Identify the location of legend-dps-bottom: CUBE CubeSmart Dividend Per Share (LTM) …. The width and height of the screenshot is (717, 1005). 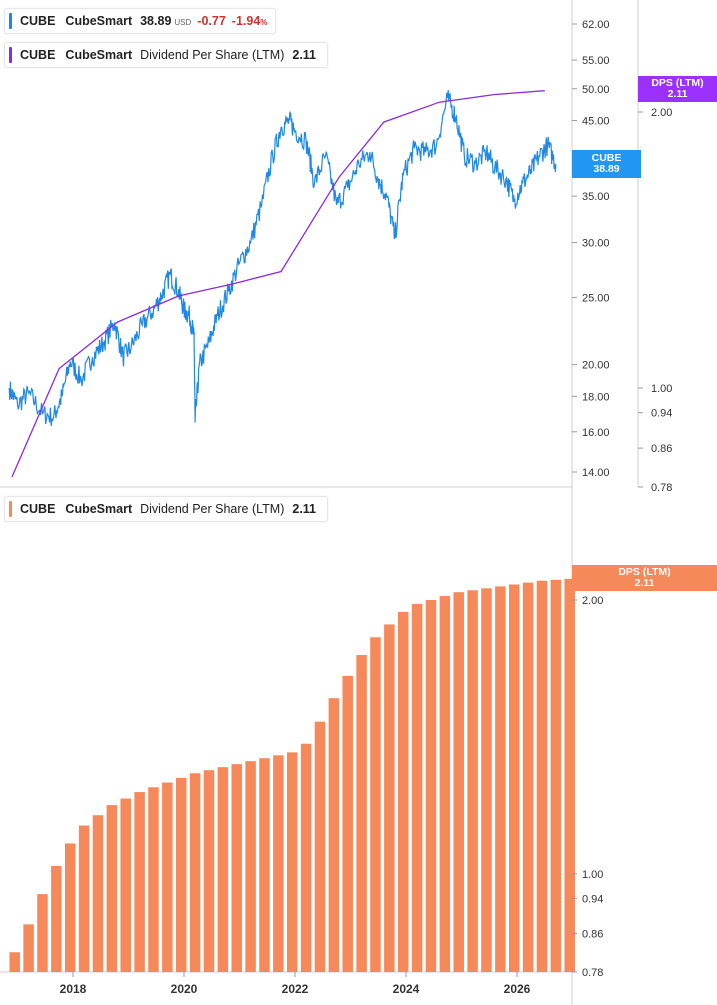
(166, 509).